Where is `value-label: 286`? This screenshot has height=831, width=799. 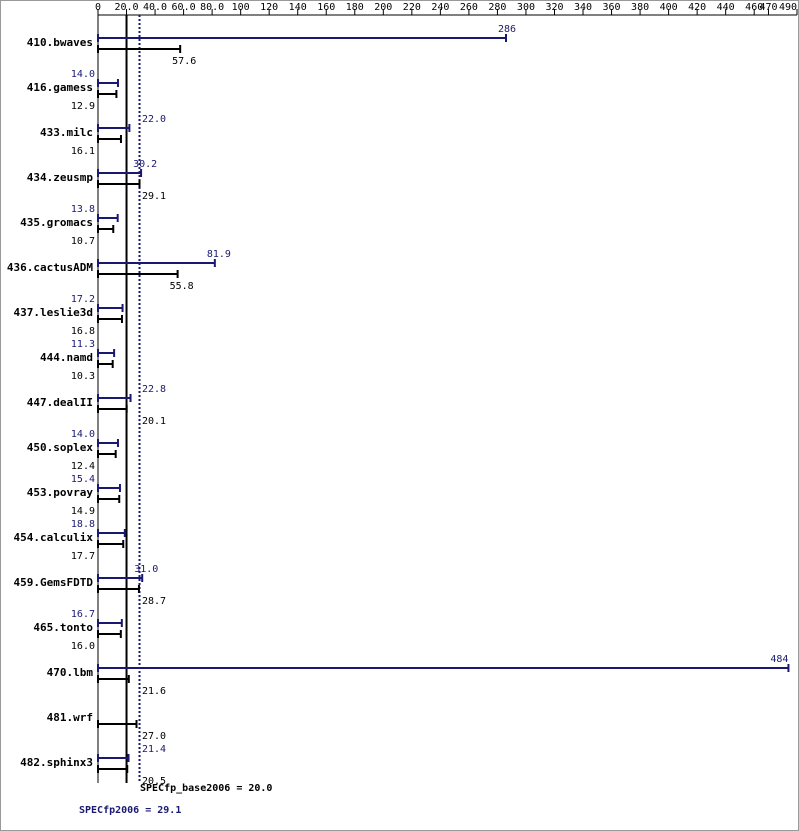 value-label: 286 is located at coordinates (507, 29).